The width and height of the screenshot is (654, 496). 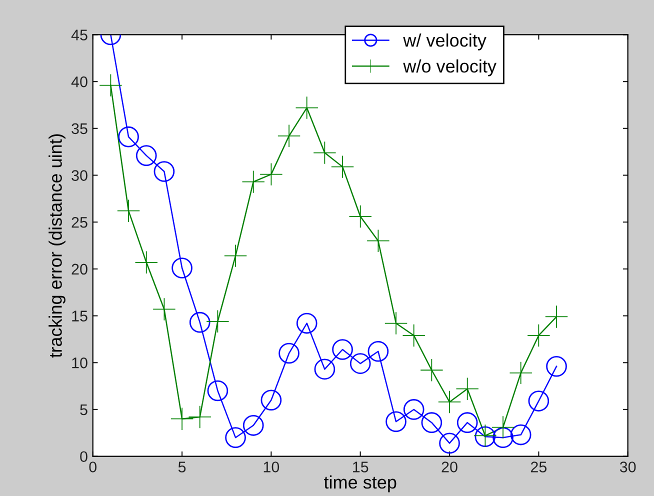 What do you see at coordinates (80, 175) in the screenshot?
I see `y-tick-label: 30` at bounding box center [80, 175].